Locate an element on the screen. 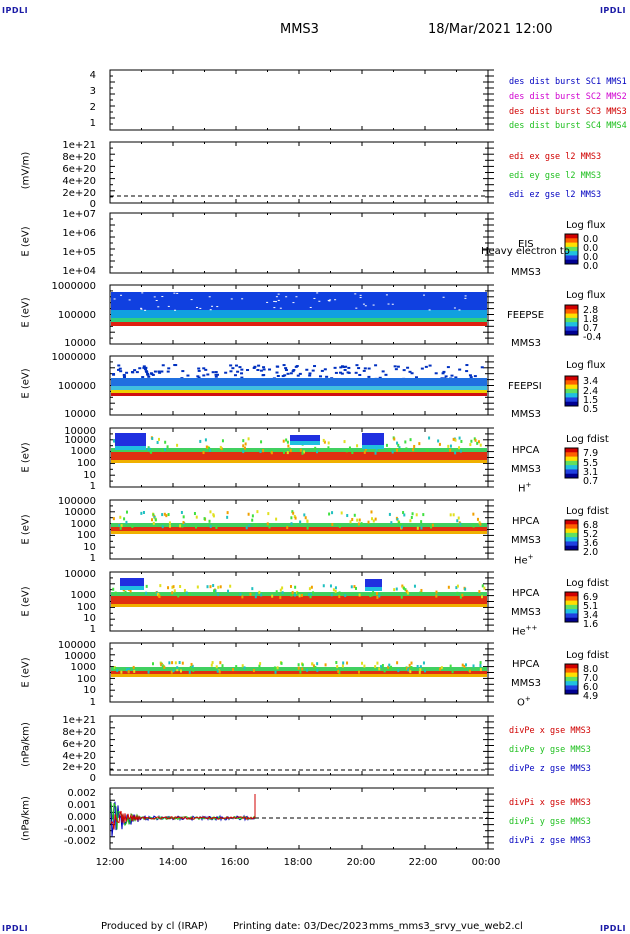 This screenshot has width=630, height=934. legend-entry: divPi z gse MMS3 is located at coordinates (550, 841).